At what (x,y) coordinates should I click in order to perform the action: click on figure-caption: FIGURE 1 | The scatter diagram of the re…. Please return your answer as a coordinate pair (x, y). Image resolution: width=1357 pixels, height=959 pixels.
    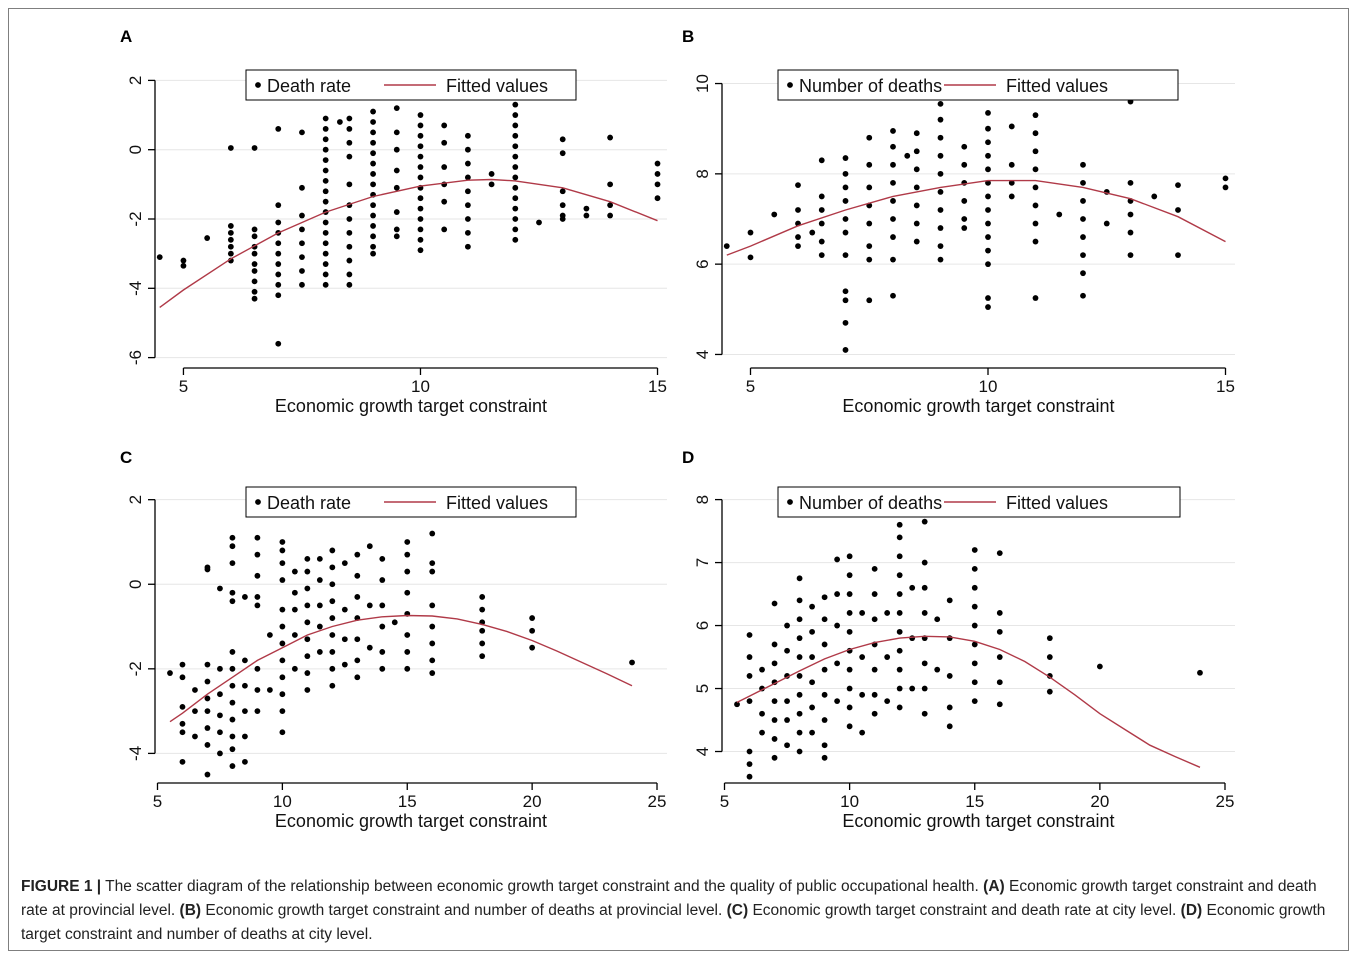
    Looking at the image, I should click on (676, 911).